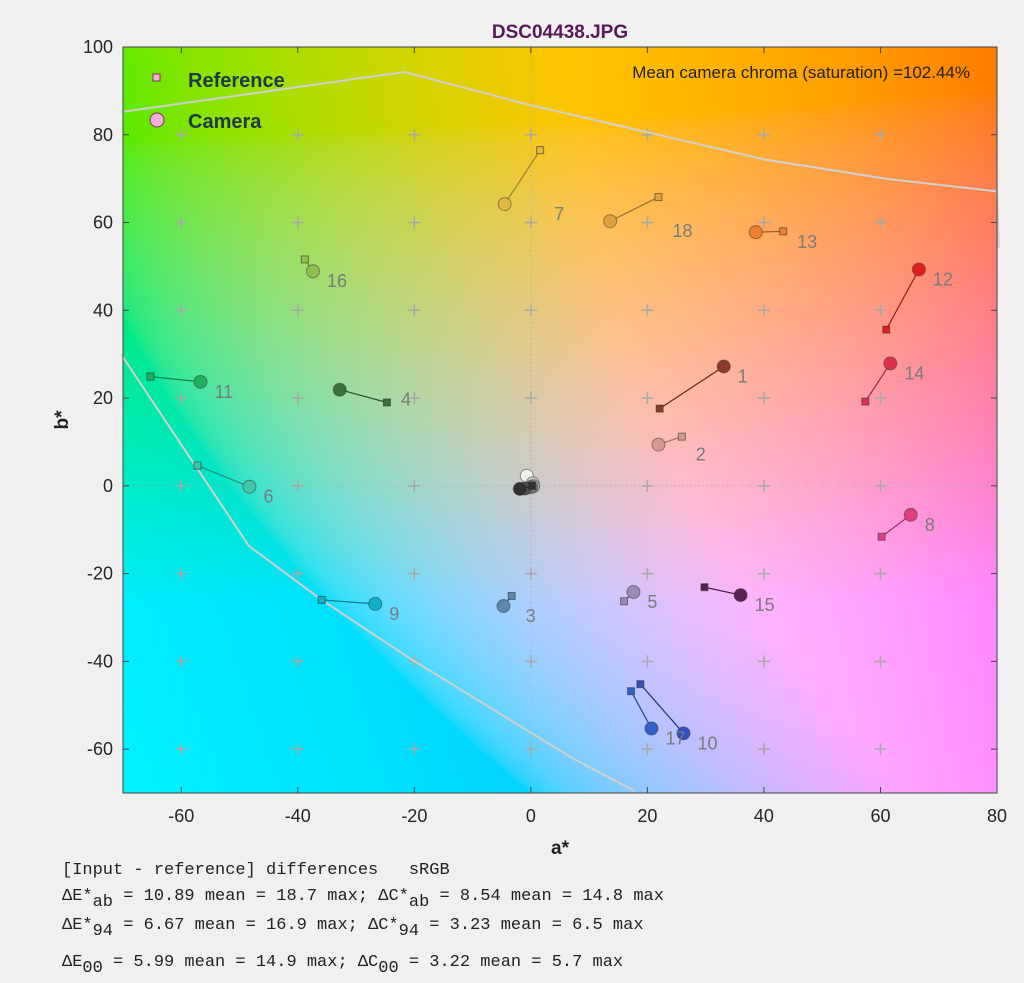 Image resolution: width=1024 pixels, height=983 pixels. I want to click on patch-label: 6, so click(268, 497).